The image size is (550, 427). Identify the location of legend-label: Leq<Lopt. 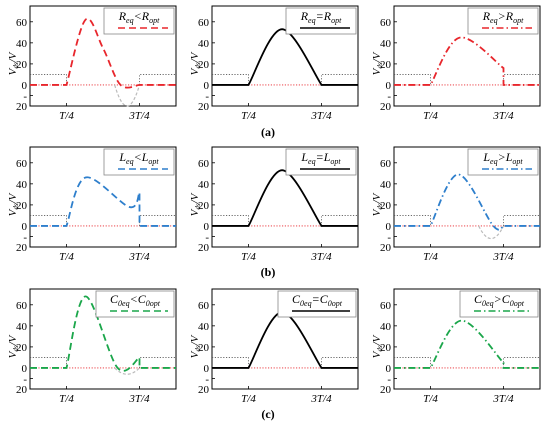
(138, 158).